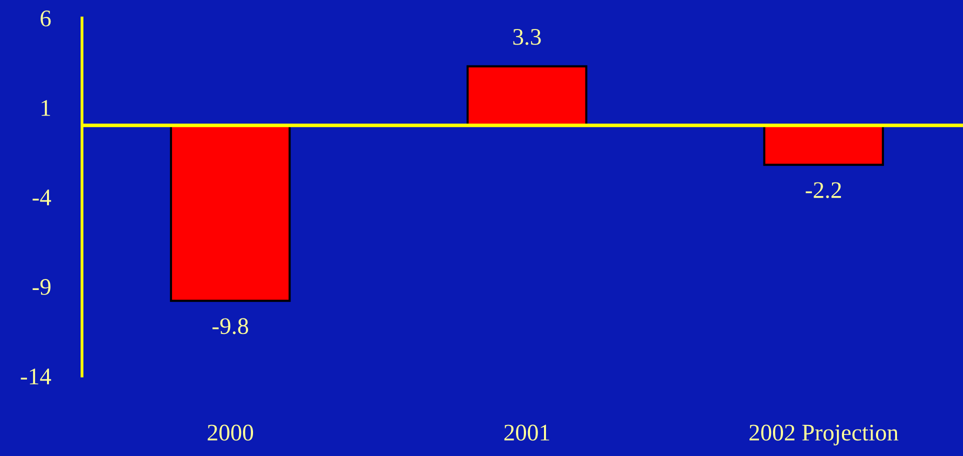 This screenshot has height=456, width=963. I want to click on x-tick-label: 2002 Projection, so click(824, 435).